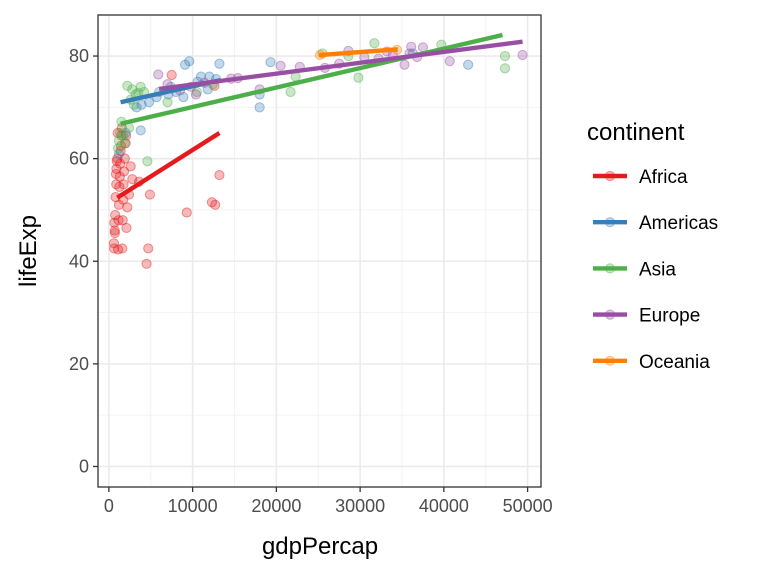 This screenshot has width=768, height=576. Describe the element at coordinates (444, 506) in the screenshot. I see `x-tick-label: 40000` at that location.